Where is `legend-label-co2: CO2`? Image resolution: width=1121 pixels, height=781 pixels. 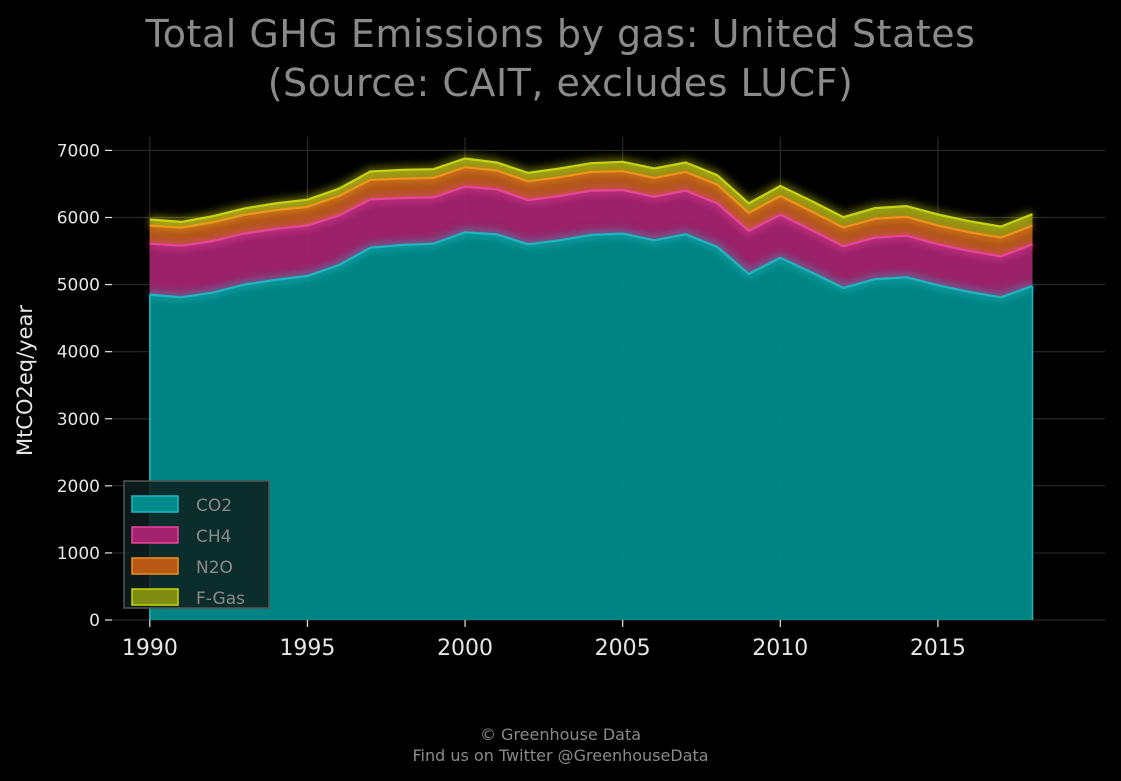
legend-label-co2: CO2 is located at coordinates (214, 506).